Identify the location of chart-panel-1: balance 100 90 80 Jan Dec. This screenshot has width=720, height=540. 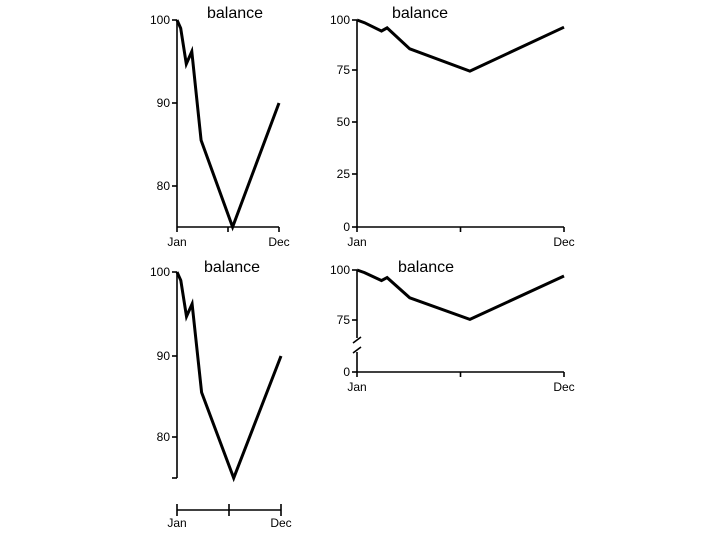
(220, 127).